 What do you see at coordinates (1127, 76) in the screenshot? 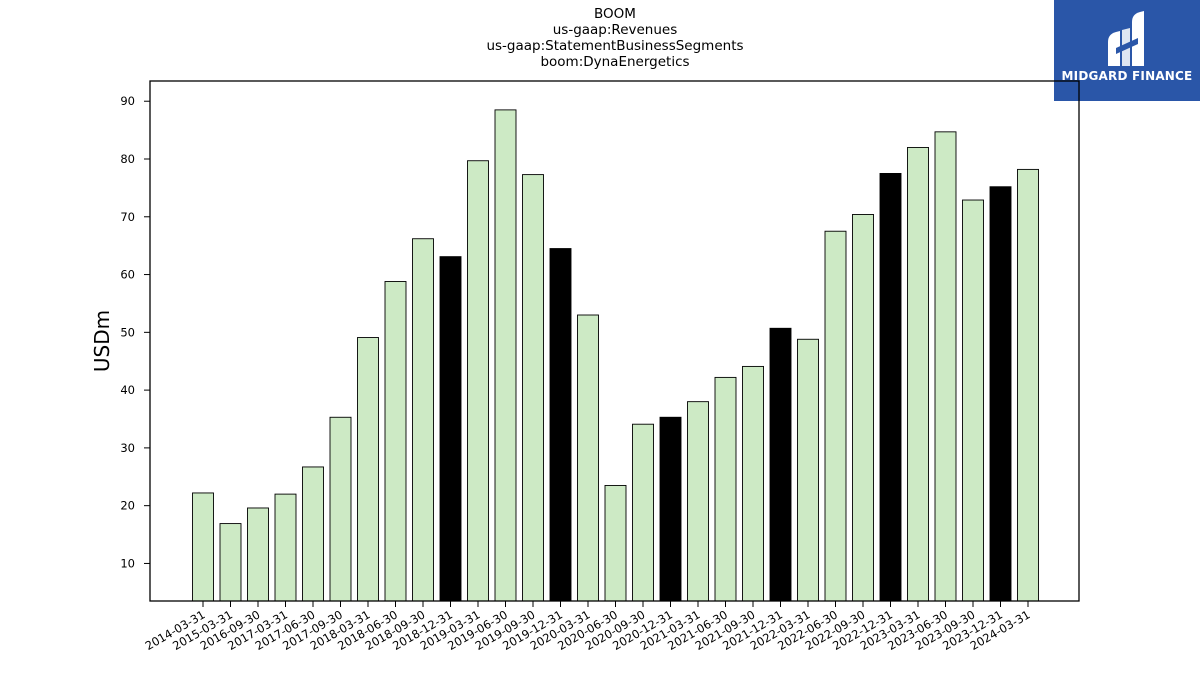
I see `logo-text: MIDGARD FINANCE` at bounding box center [1127, 76].